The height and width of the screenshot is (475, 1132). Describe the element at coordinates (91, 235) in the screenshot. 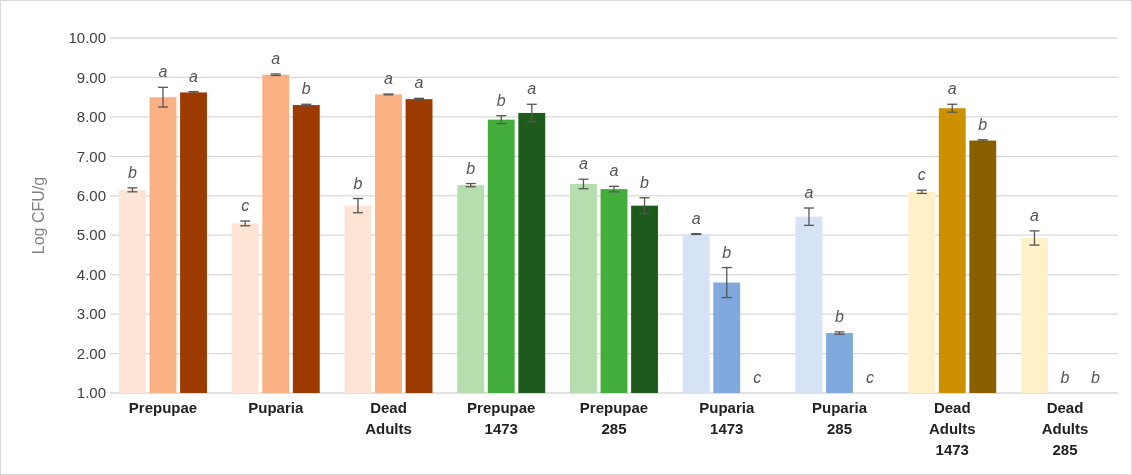

I see `y-tick-label: 5.00` at that location.